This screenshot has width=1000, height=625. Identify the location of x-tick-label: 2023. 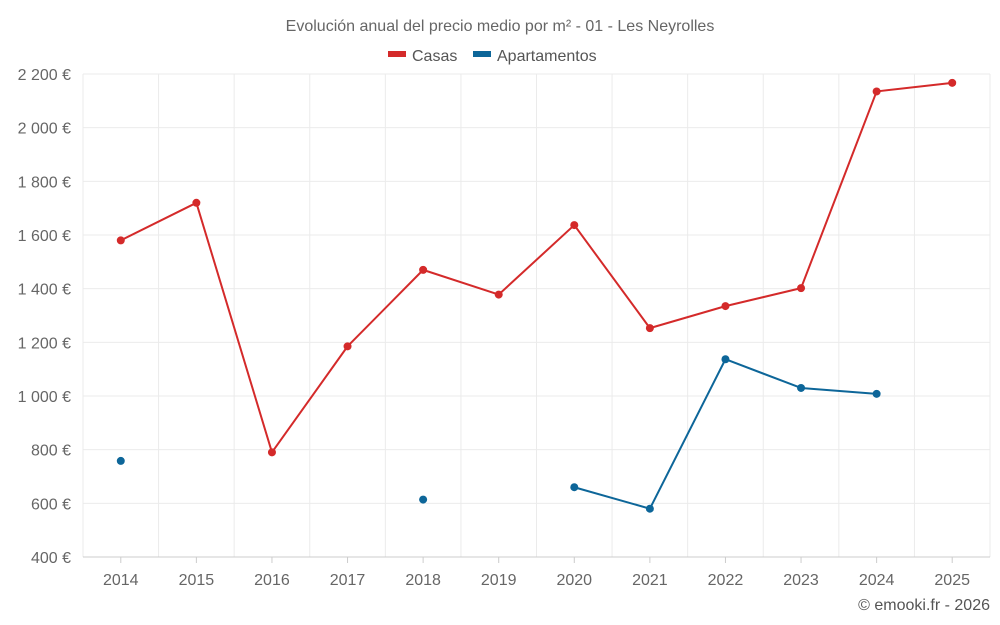
(801, 580).